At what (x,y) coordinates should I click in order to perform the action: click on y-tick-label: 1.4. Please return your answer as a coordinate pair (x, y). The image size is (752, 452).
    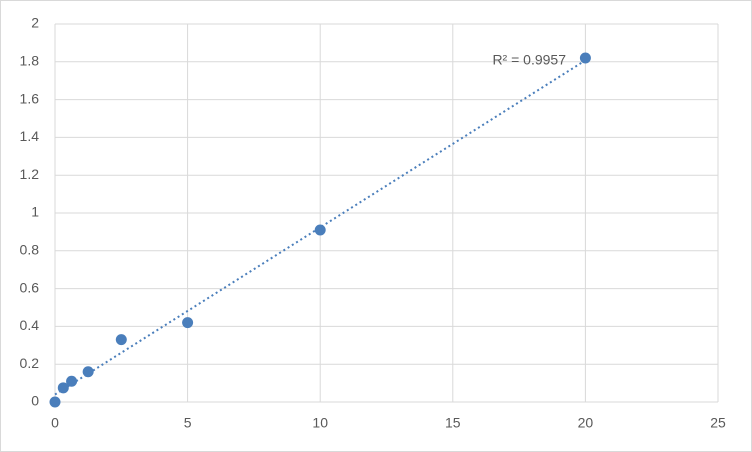
    Looking at the image, I should click on (30, 136).